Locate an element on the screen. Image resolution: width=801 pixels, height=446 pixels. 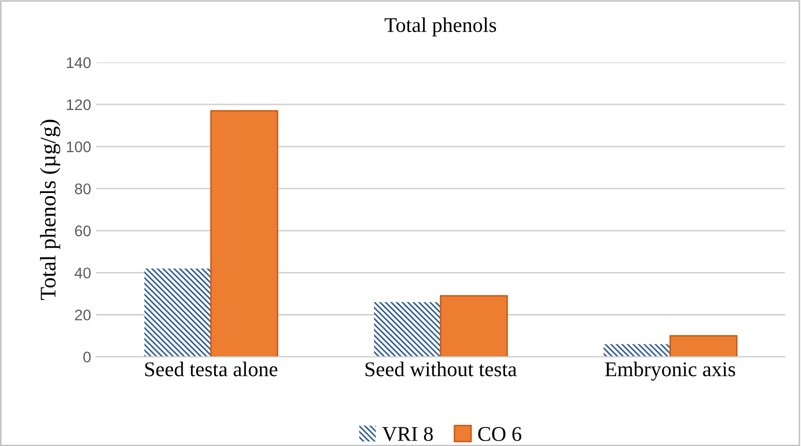
legend-label: VRI 8 is located at coordinates (407, 434).